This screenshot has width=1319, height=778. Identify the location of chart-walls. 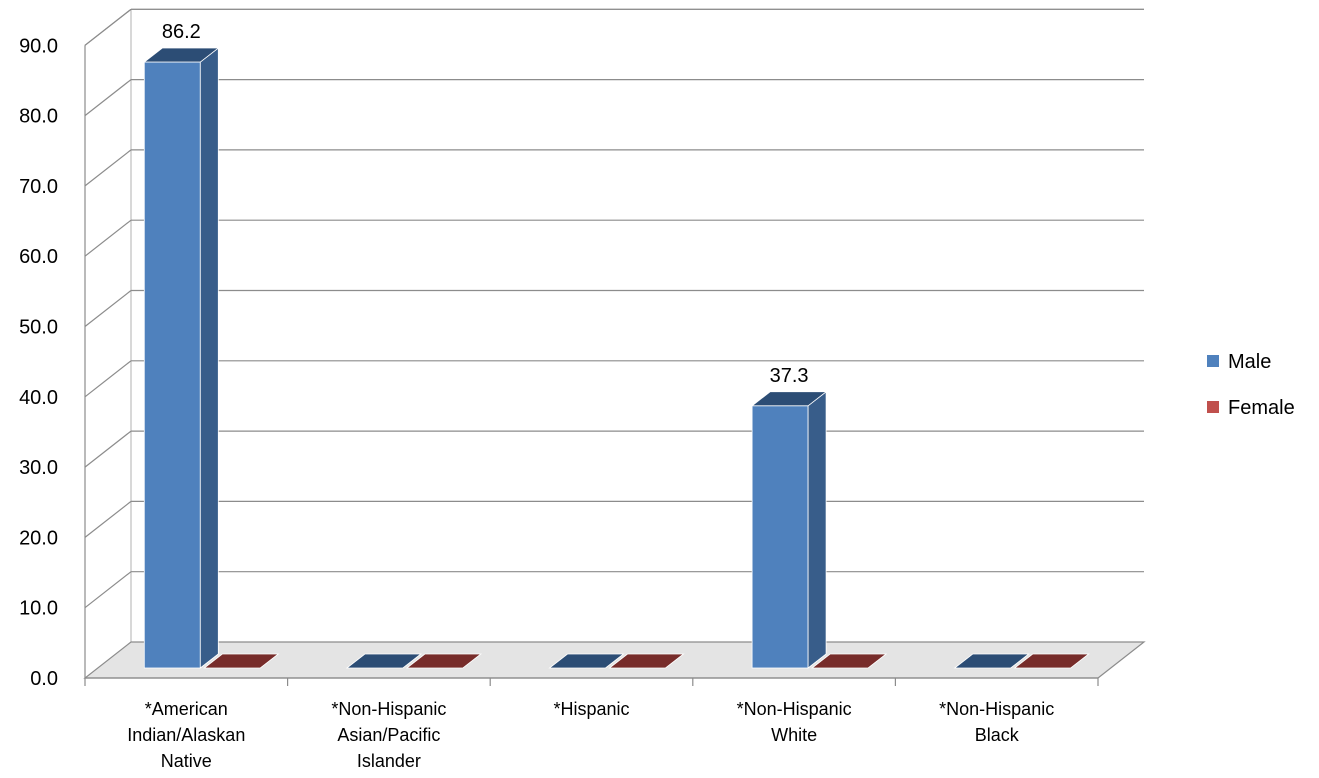
(108, 343).